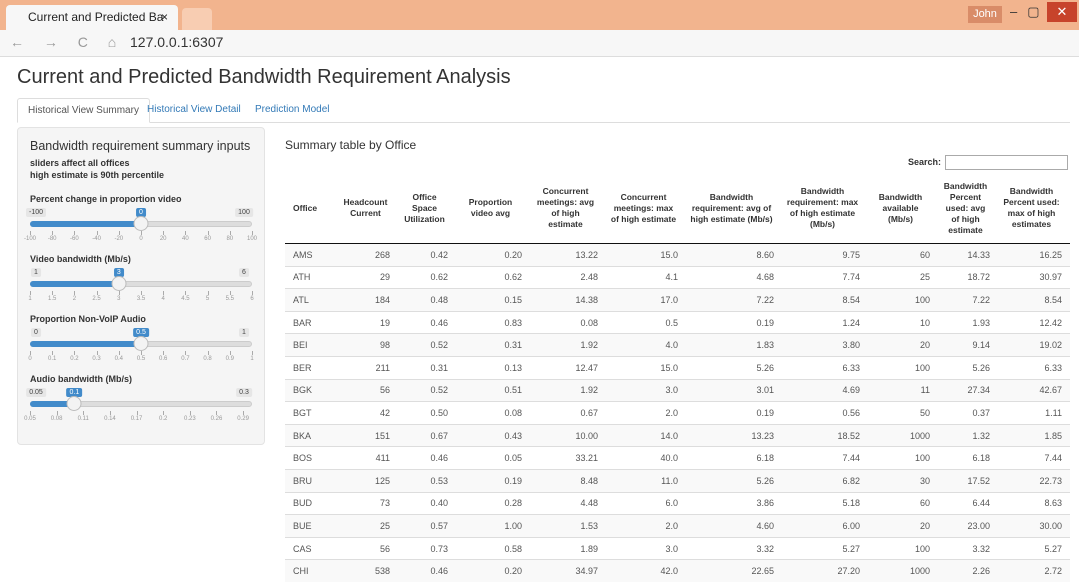  What do you see at coordinates (427, 255) in the screenshot?
I see `table-cell: 0.42` at bounding box center [427, 255].